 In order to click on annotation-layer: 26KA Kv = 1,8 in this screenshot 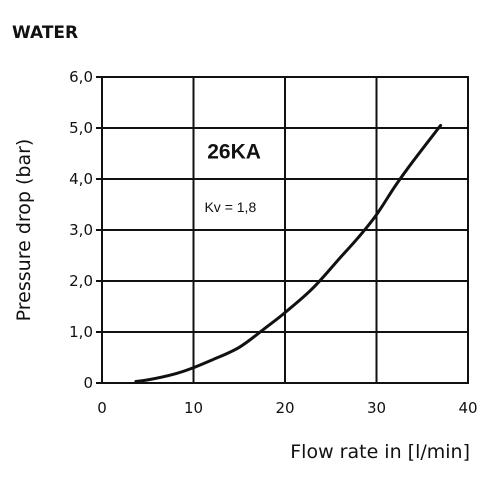, I will do `click(232, 178)`.